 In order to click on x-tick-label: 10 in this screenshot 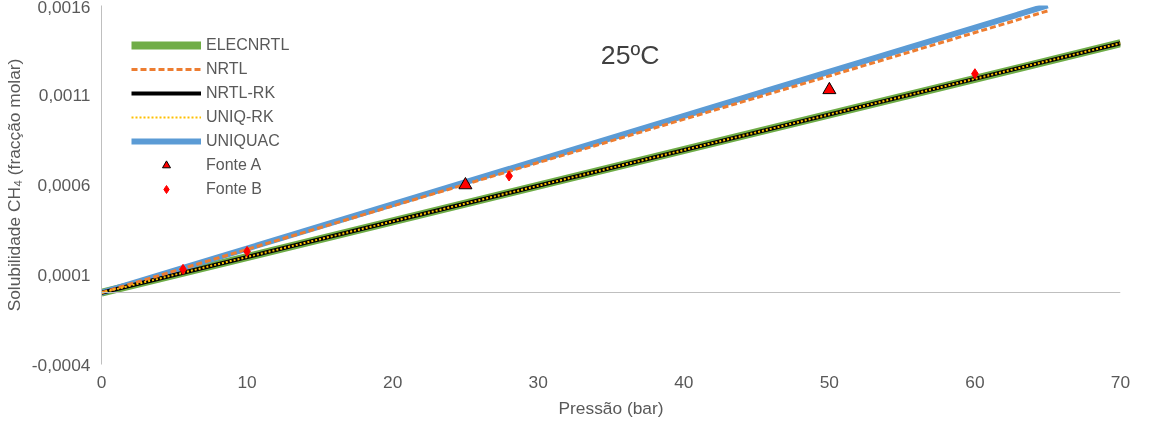, I will do `click(247, 381)`.